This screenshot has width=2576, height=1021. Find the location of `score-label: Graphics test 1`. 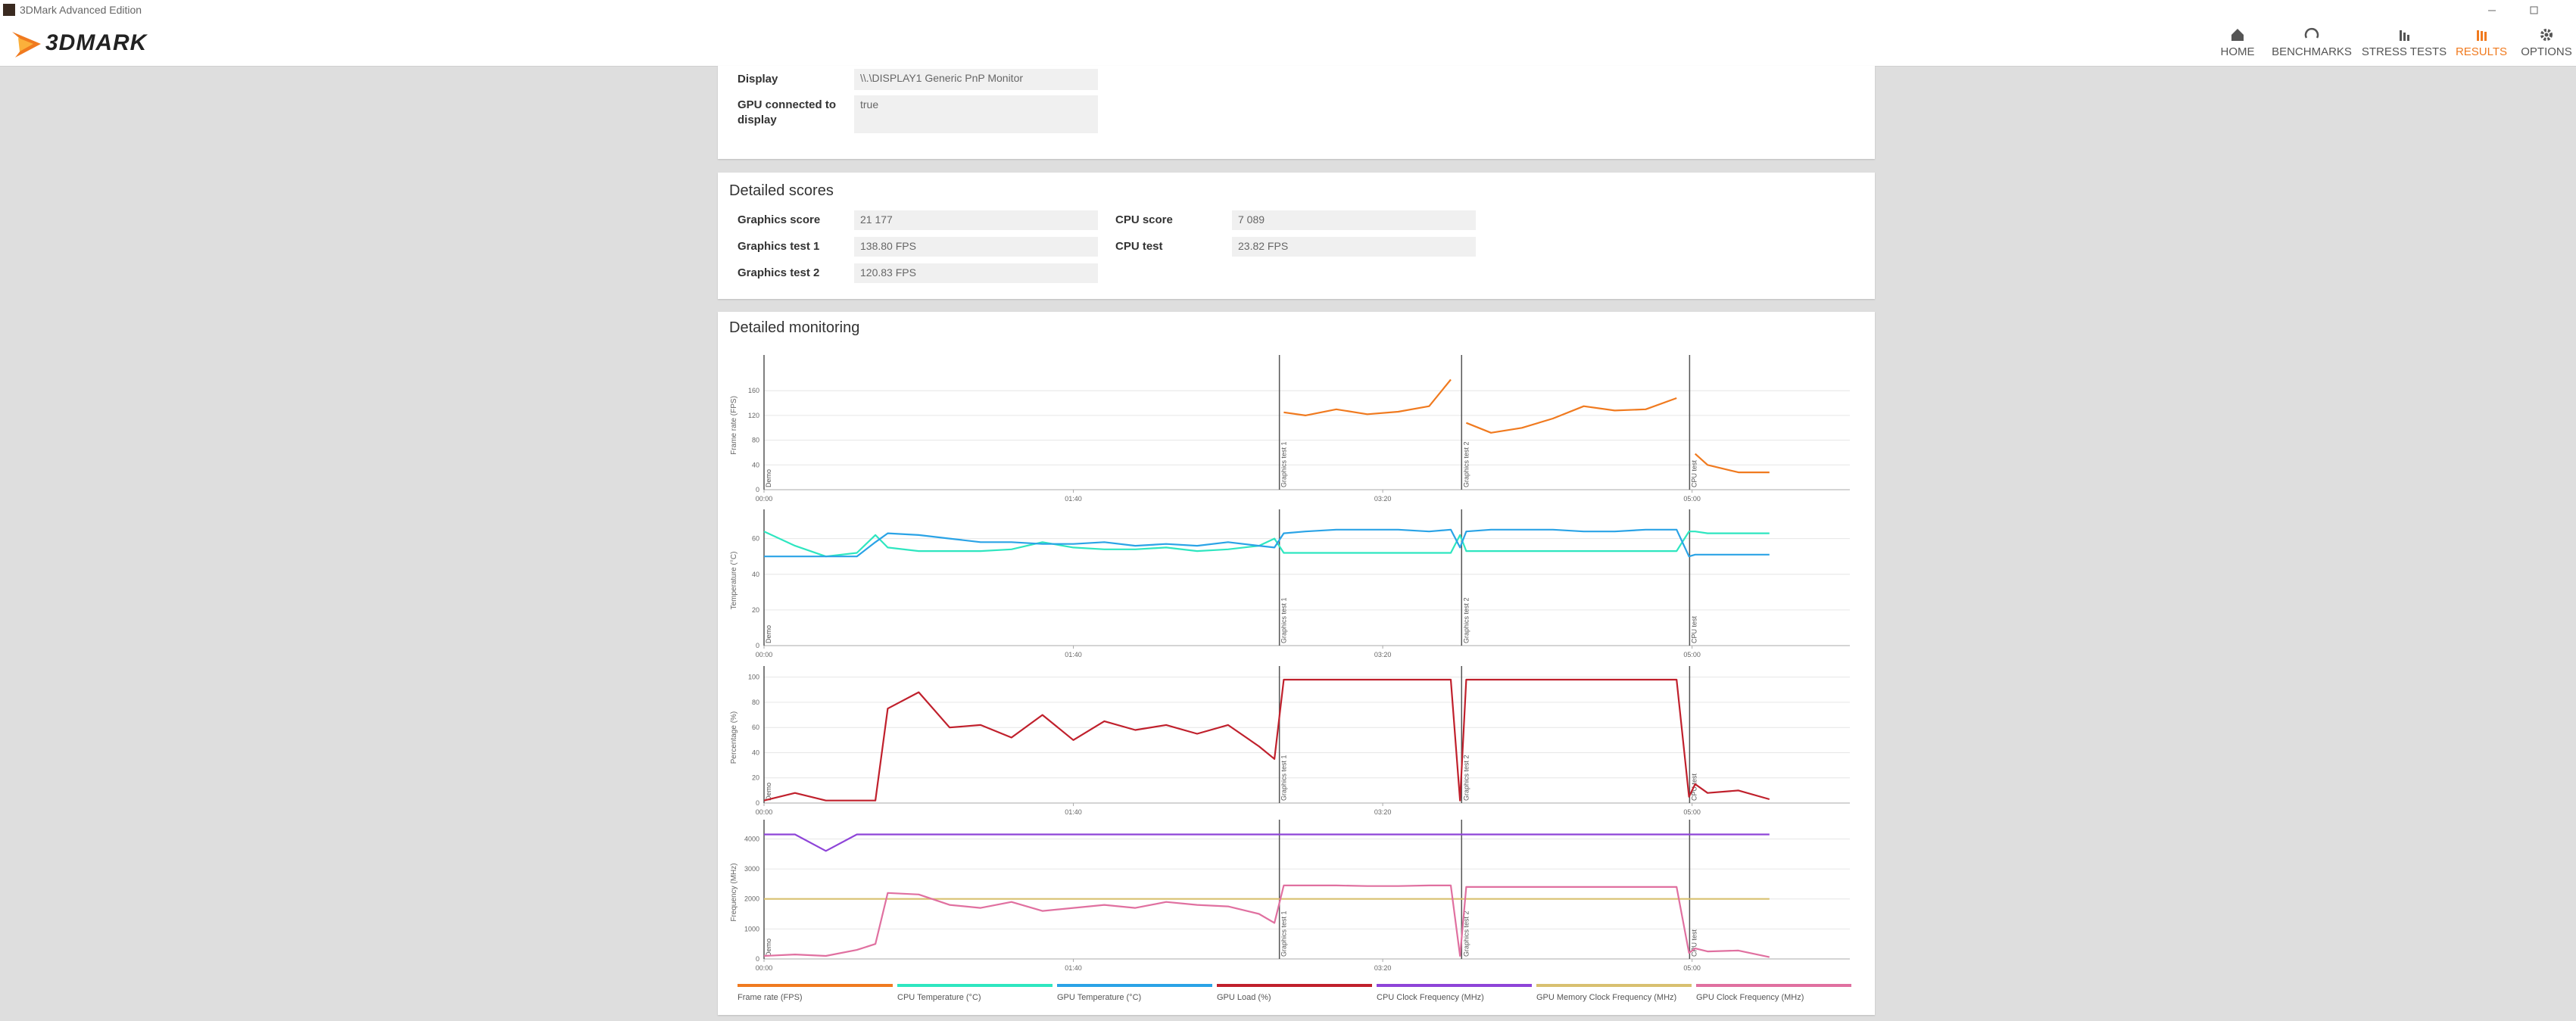

score-label: Graphics test 1 is located at coordinates (779, 246).